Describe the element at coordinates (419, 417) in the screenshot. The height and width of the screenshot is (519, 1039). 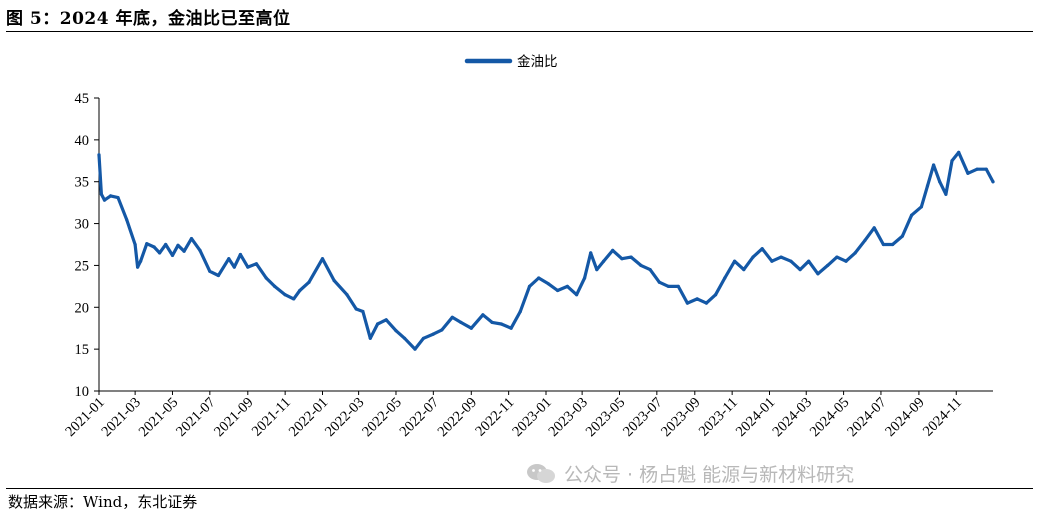
I see `x-tick-label: 2022-07` at that location.